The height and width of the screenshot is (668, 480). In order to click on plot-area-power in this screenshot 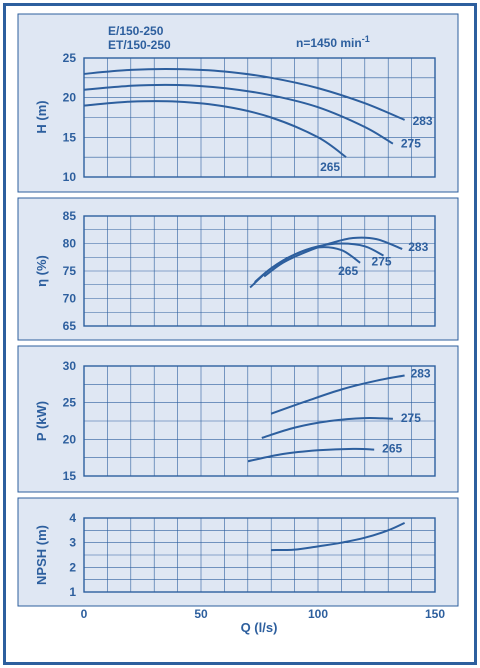, I will do `click(259, 421)`.